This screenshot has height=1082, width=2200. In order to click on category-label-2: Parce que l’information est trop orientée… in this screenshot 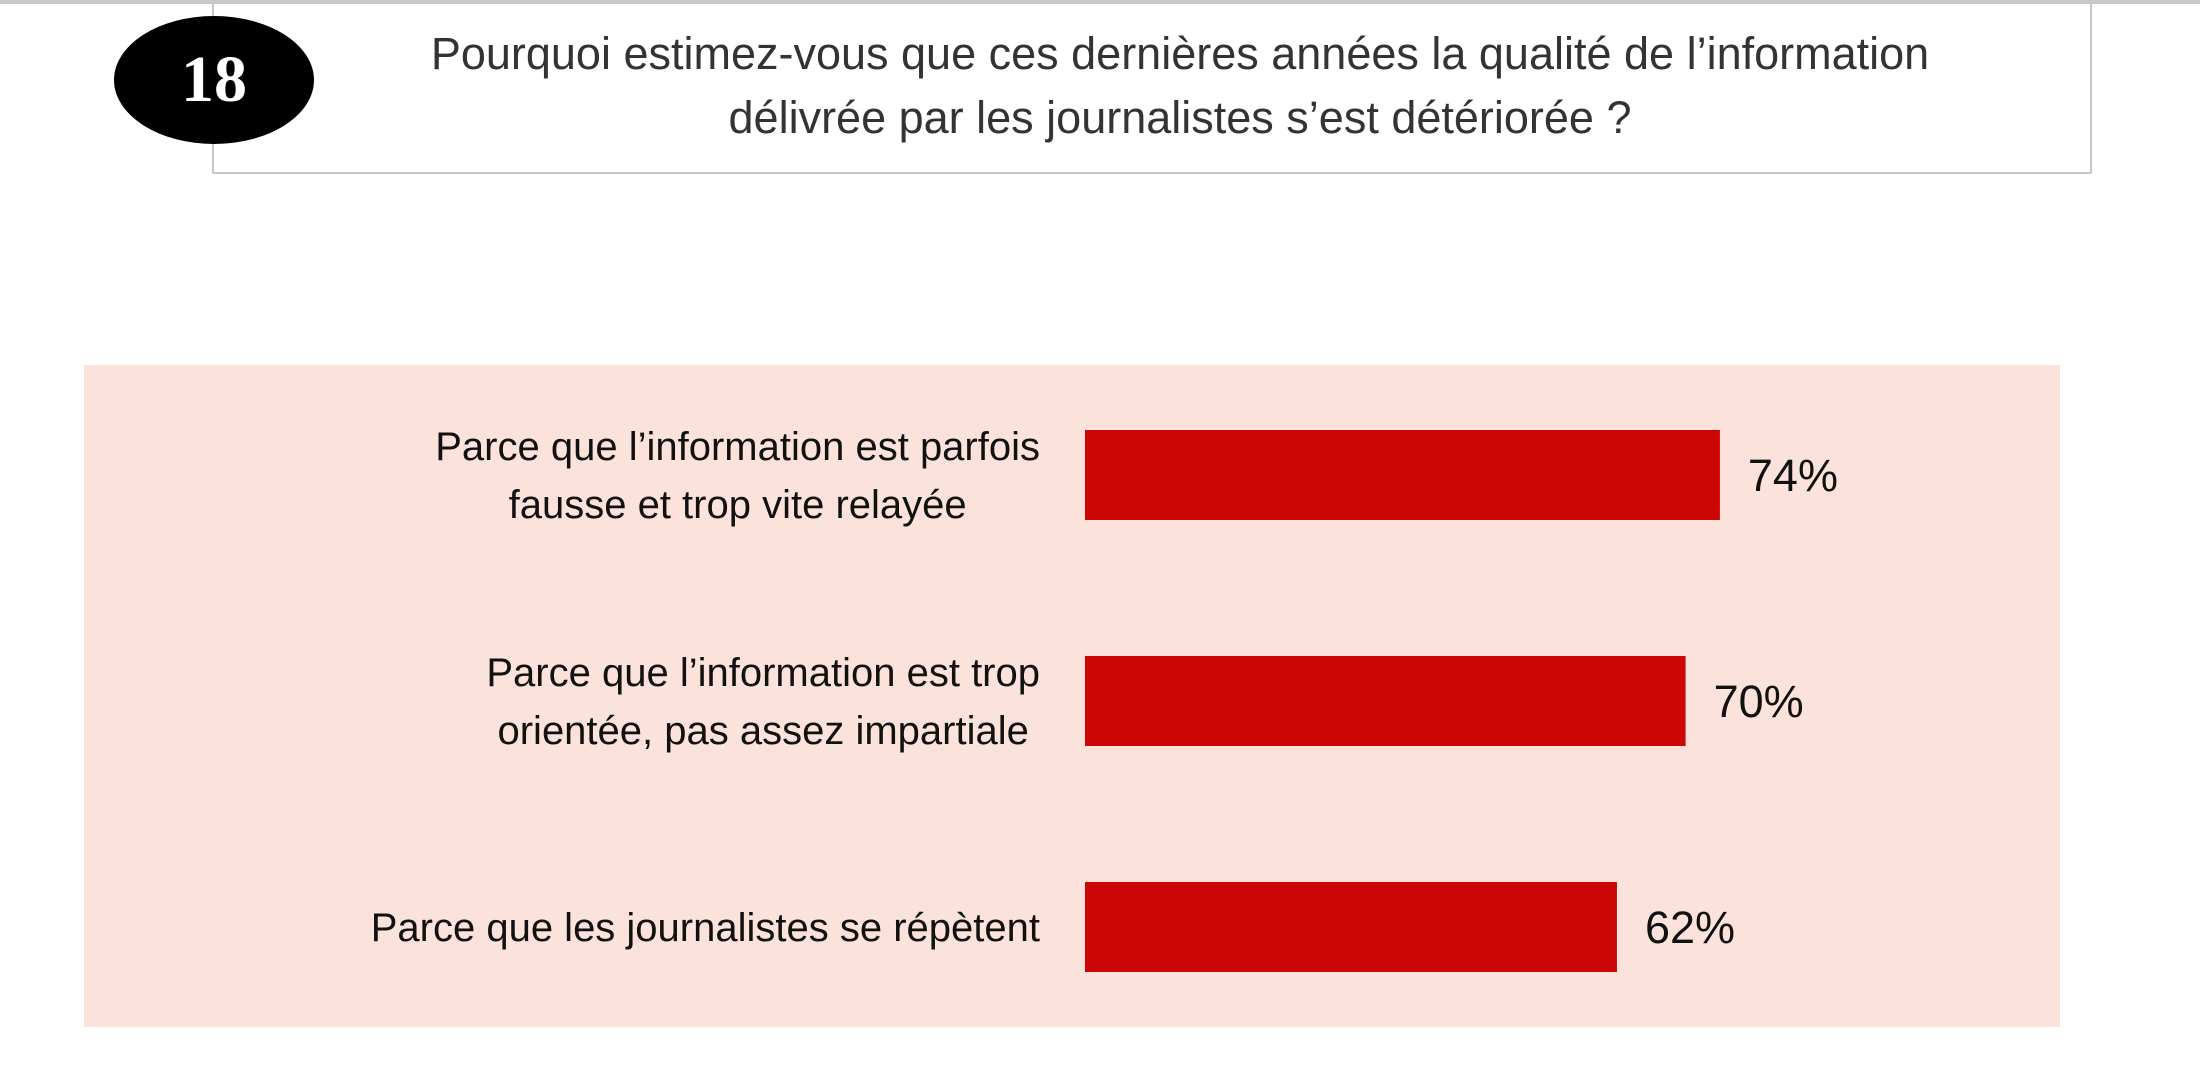, I will do `click(763, 702)`.